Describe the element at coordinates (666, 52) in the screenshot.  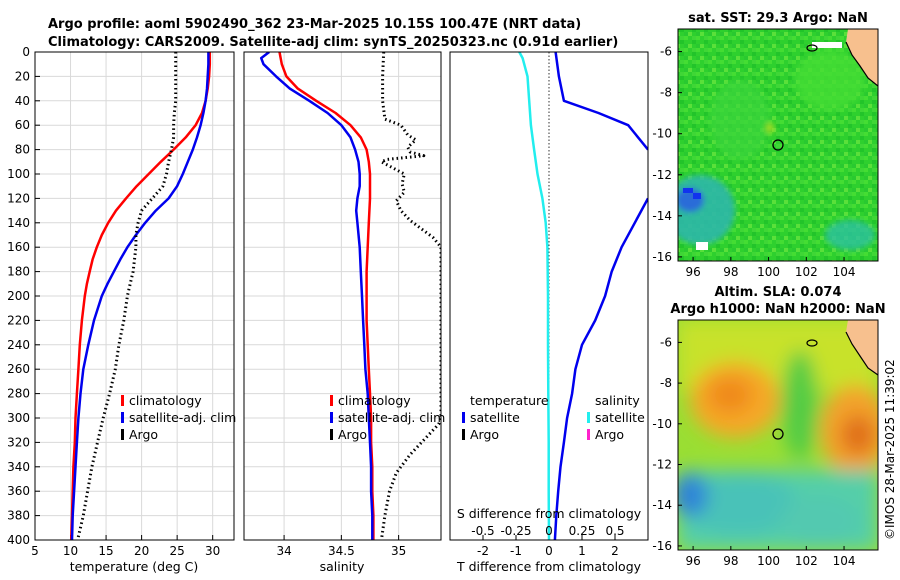
I see `map-y-tick-label: -6` at that location.